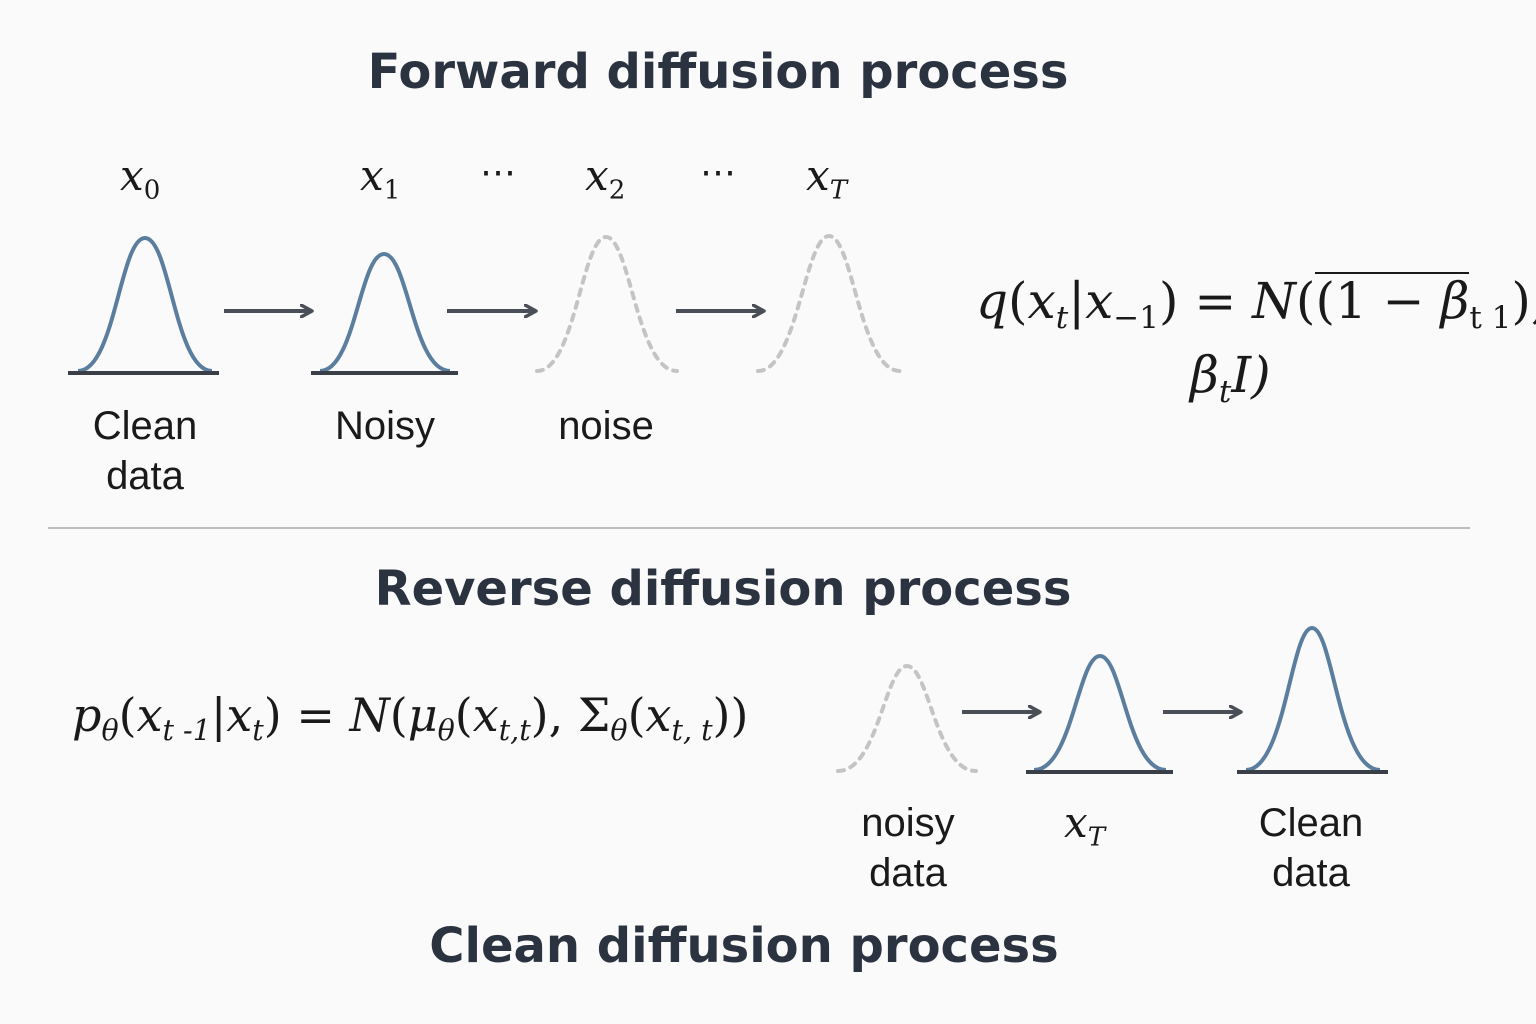 The width and height of the screenshot is (1536, 1024). I want to click on reverse-xT-caption: xT, so click(1085, 825).